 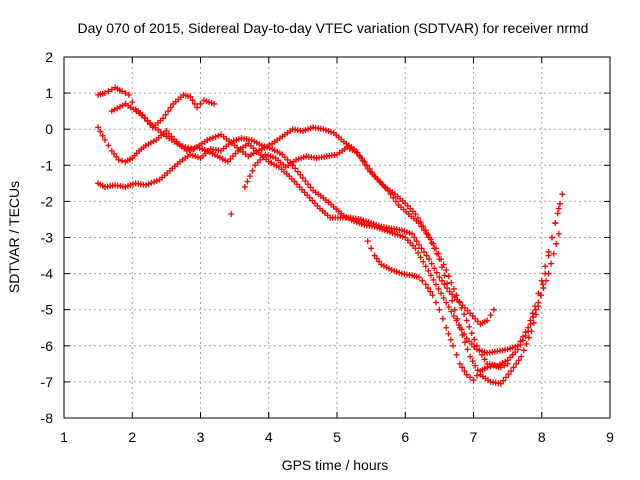 I want to click on x-tick-label: 7, so click(x=474, y=437).